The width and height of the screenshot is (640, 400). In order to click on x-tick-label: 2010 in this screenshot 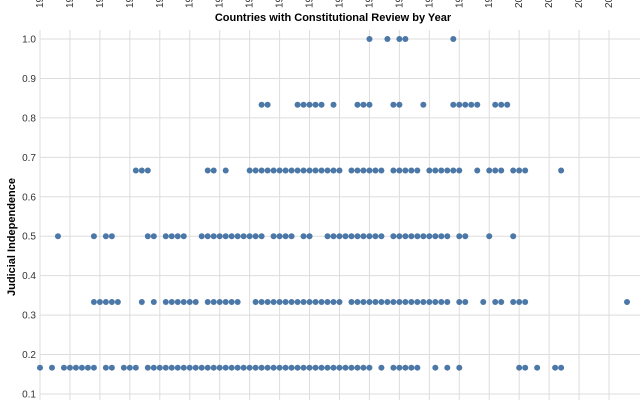, I will do `click(579, 4)`.